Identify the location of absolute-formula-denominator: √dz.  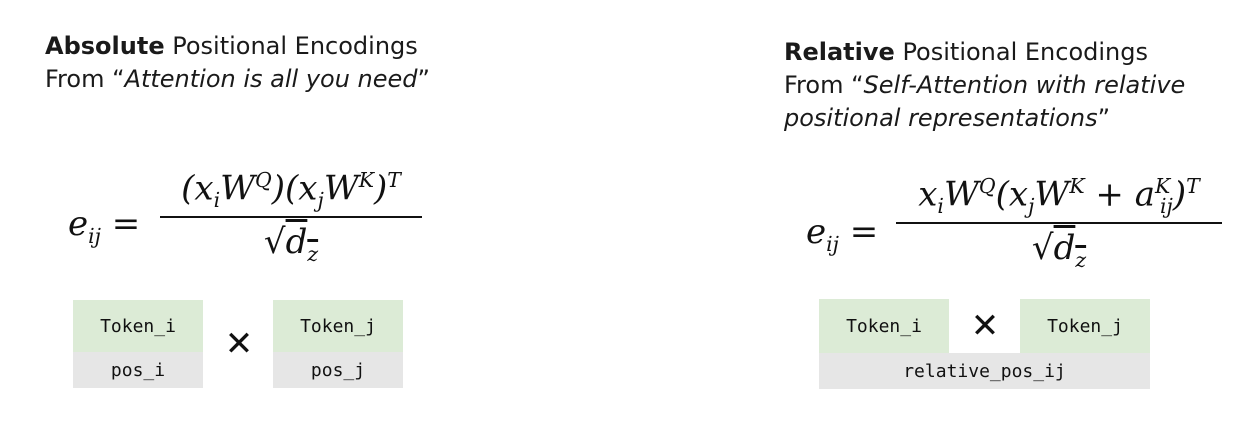
(291, 244).